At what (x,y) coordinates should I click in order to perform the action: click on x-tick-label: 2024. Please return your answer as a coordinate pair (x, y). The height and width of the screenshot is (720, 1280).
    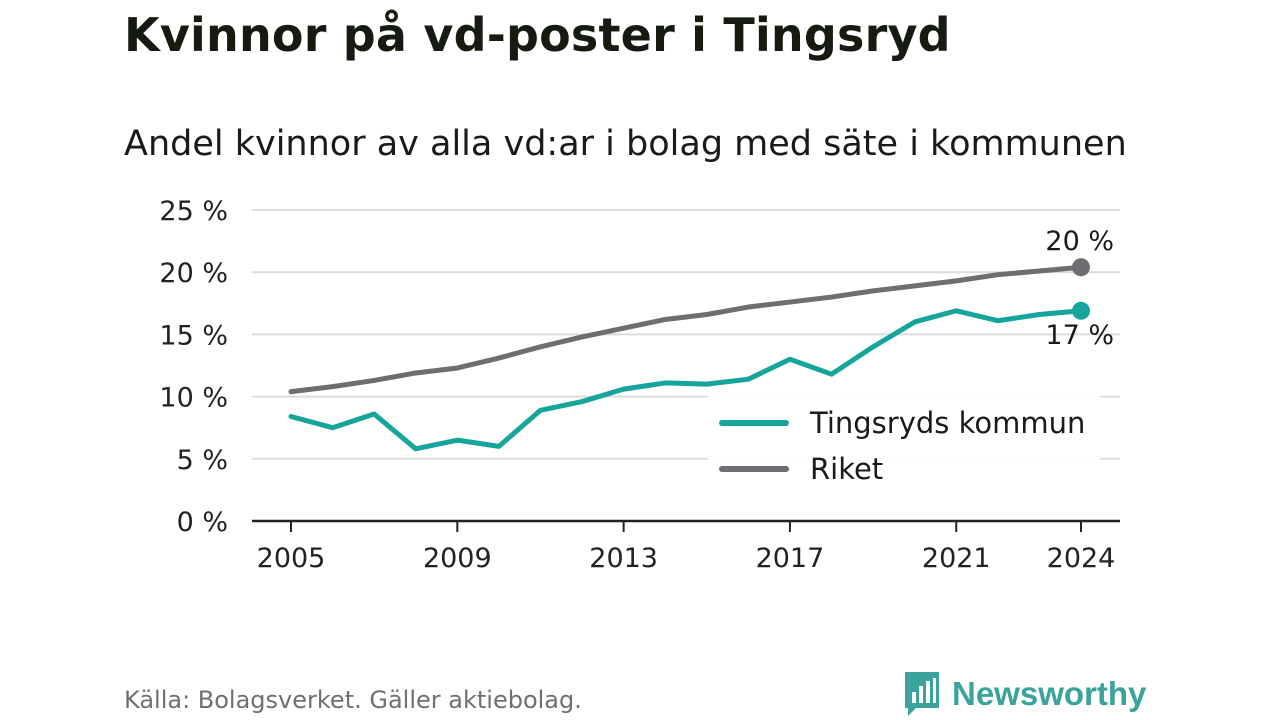
    Looking at the image, I should click on (1081, 558).